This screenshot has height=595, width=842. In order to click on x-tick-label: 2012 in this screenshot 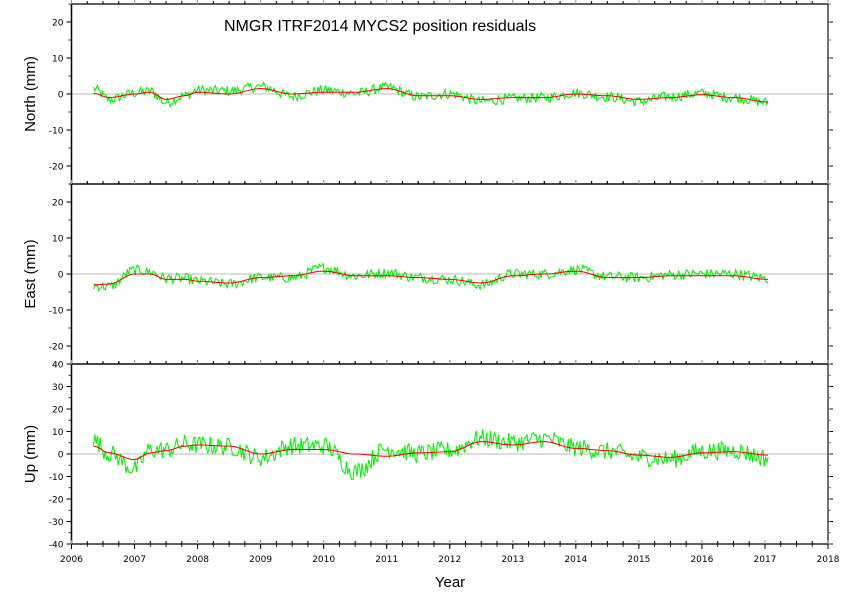, I will do `click(449, 560)`.